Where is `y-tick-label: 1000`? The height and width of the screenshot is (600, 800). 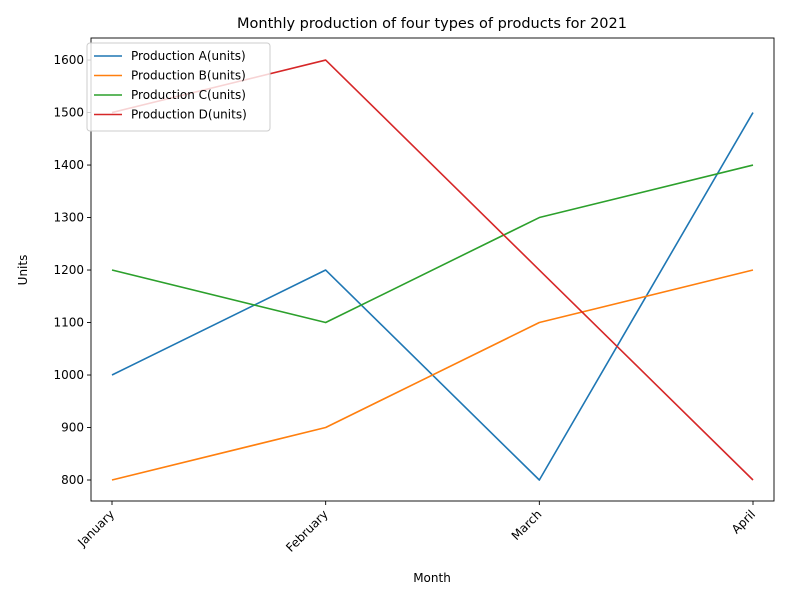 y-tick-label: 1000 is located at coordinates (68, 375).